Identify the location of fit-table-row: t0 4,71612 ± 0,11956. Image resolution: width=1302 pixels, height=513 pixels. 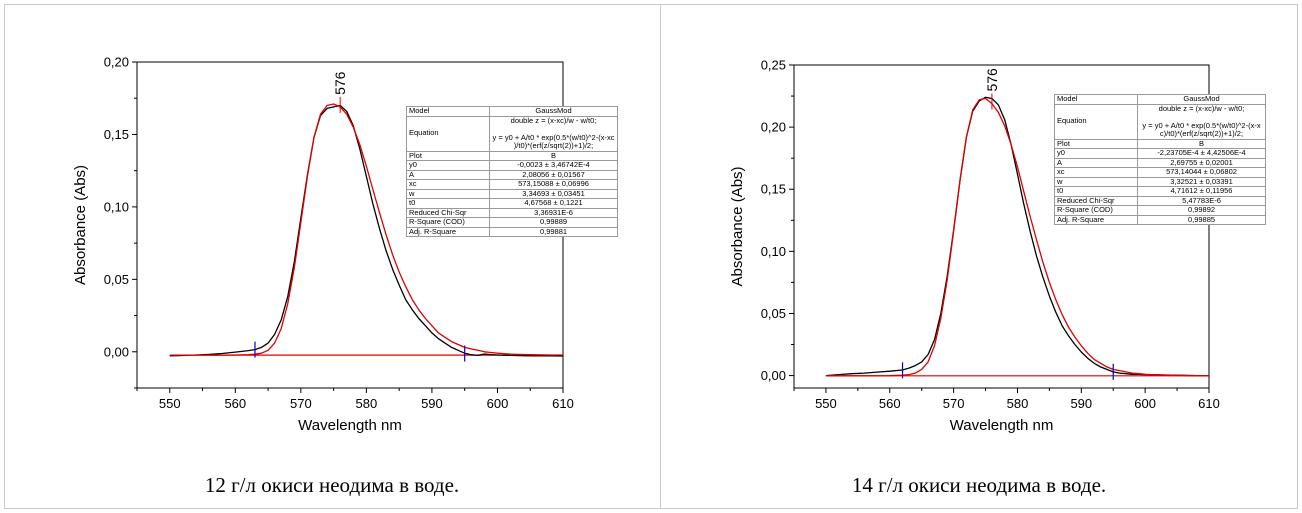
(1160, 191).